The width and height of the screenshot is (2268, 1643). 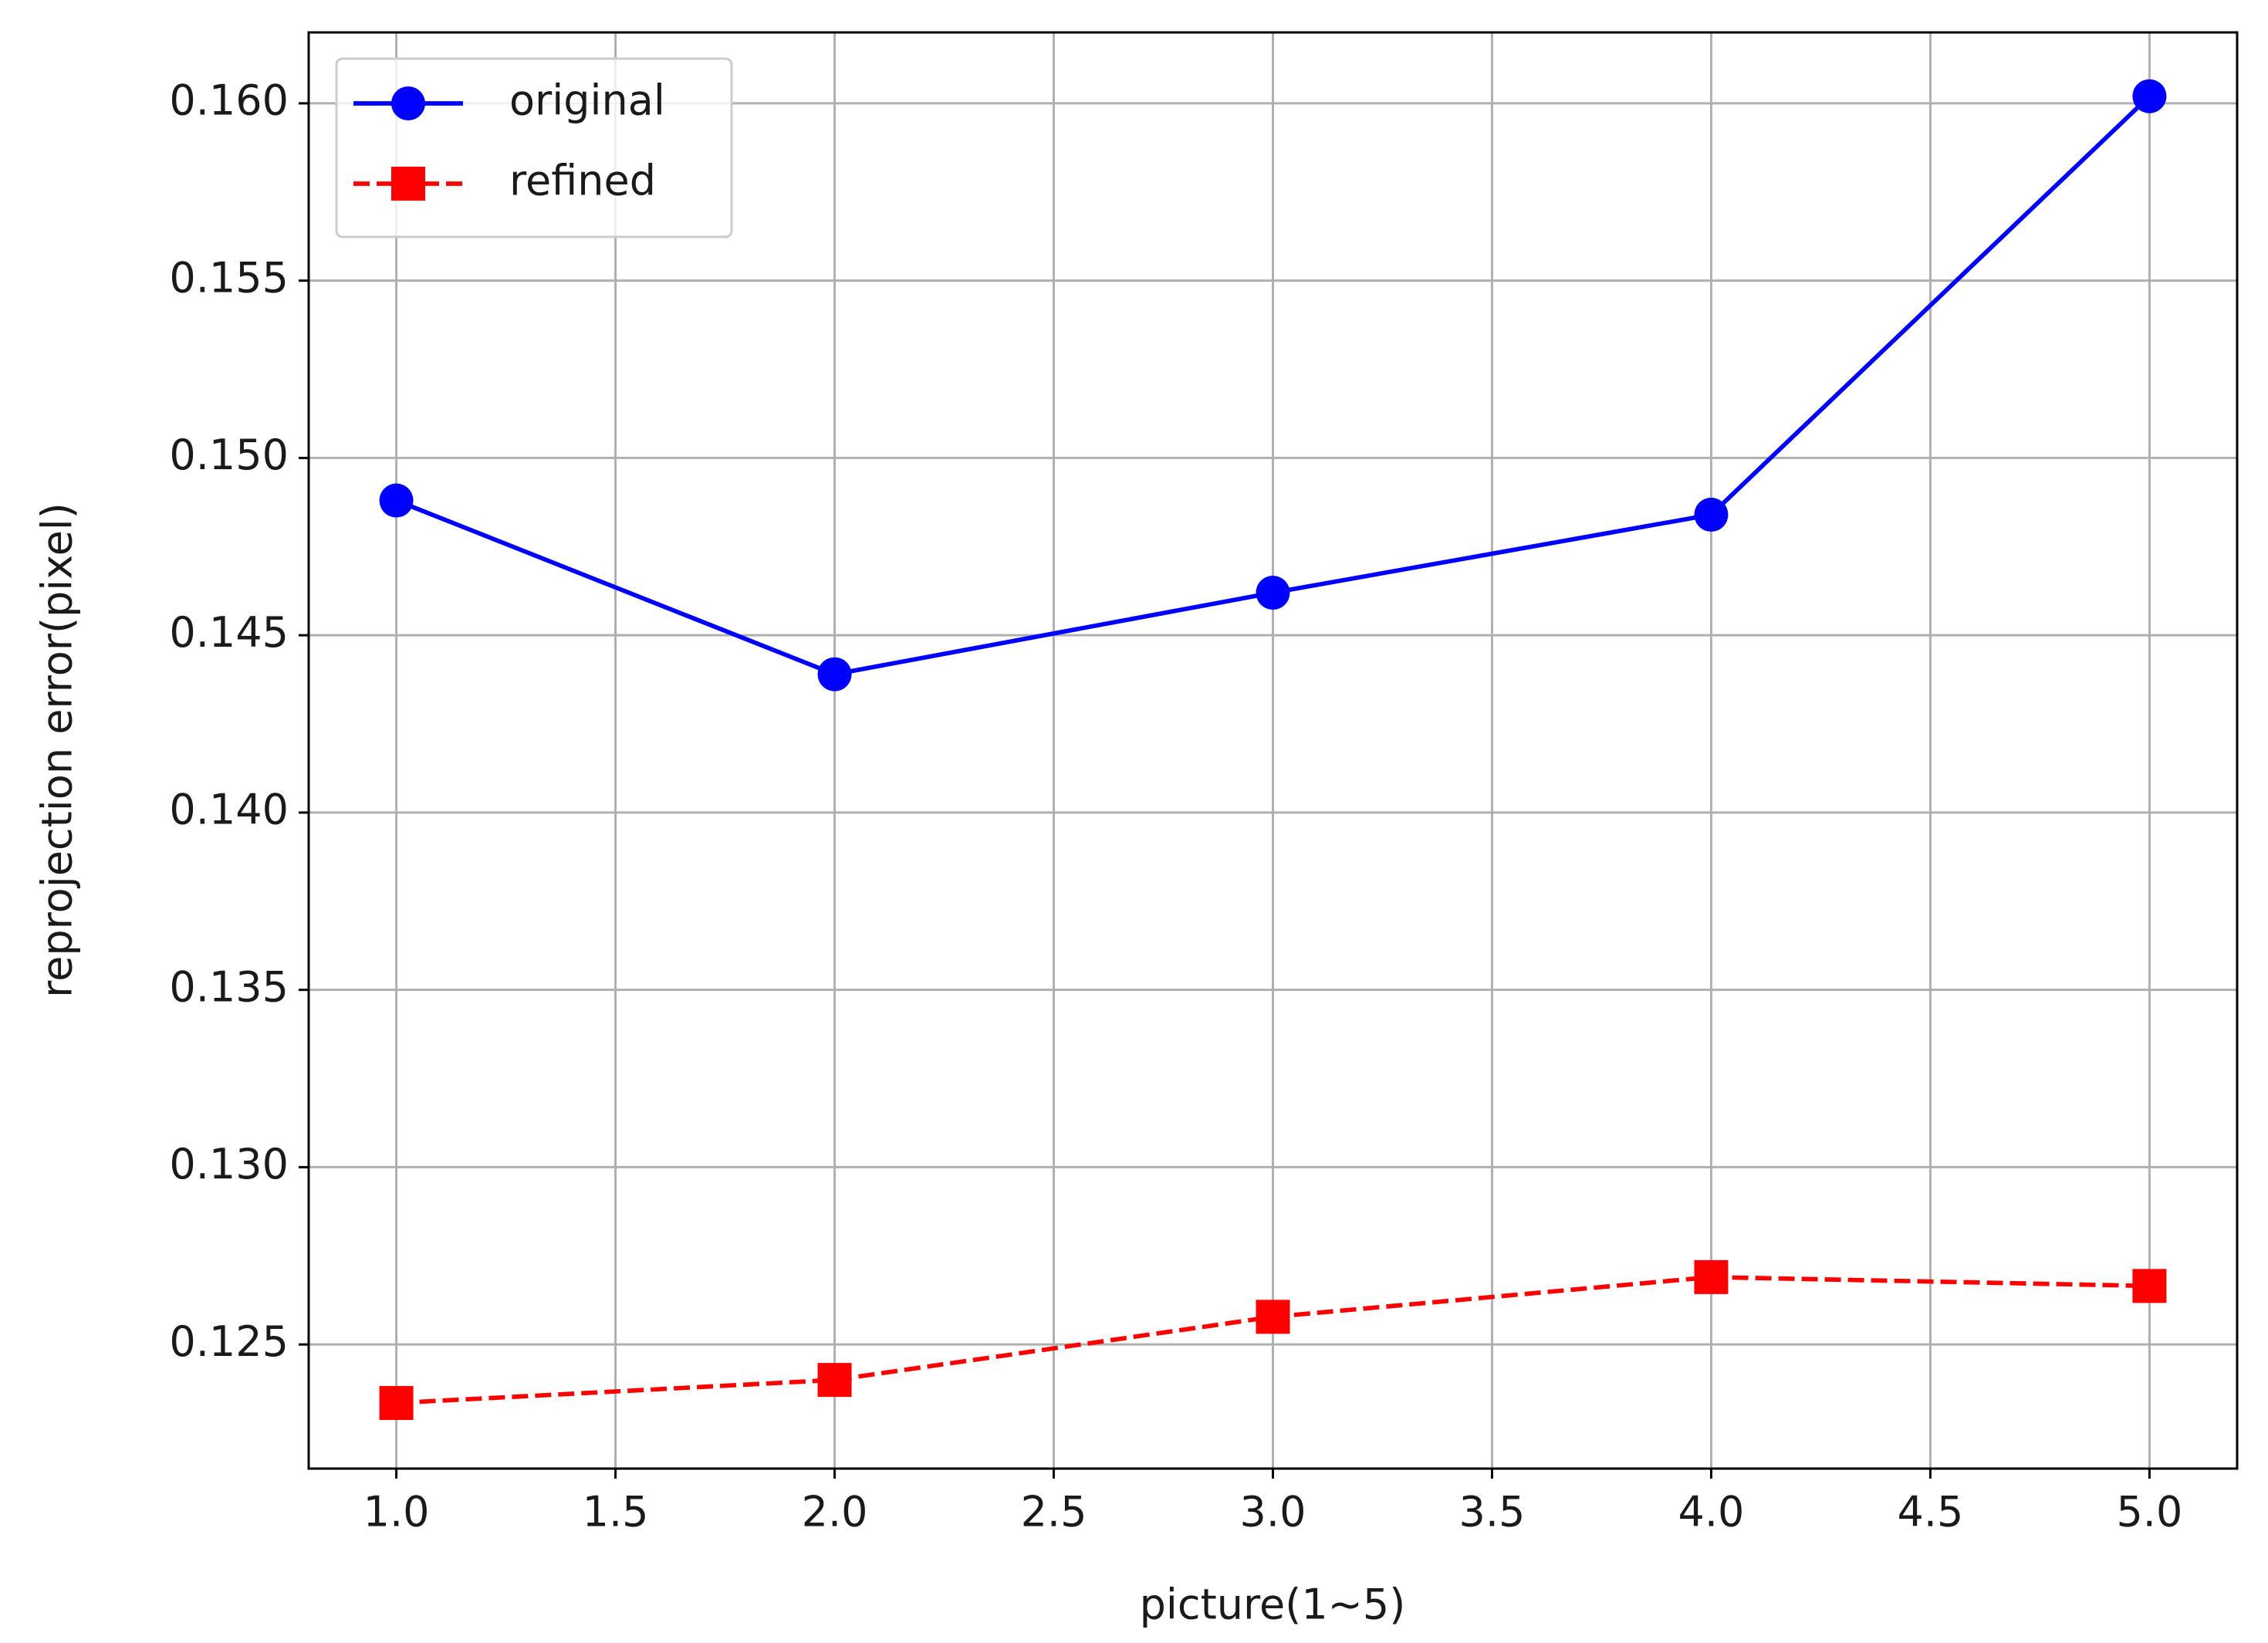 I want to click on legend-label: original, so click(x=587, y=100).